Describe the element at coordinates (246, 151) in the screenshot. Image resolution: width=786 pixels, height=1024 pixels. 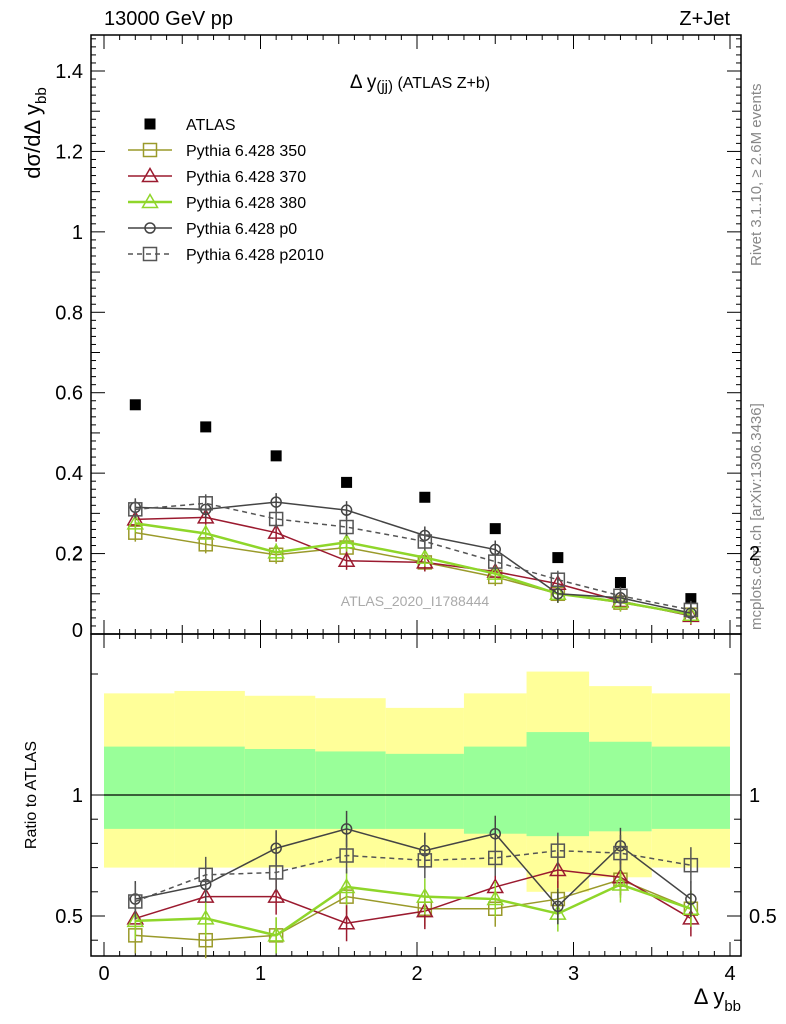
I see `legend-label: Pythia 6.428 350` at that location.